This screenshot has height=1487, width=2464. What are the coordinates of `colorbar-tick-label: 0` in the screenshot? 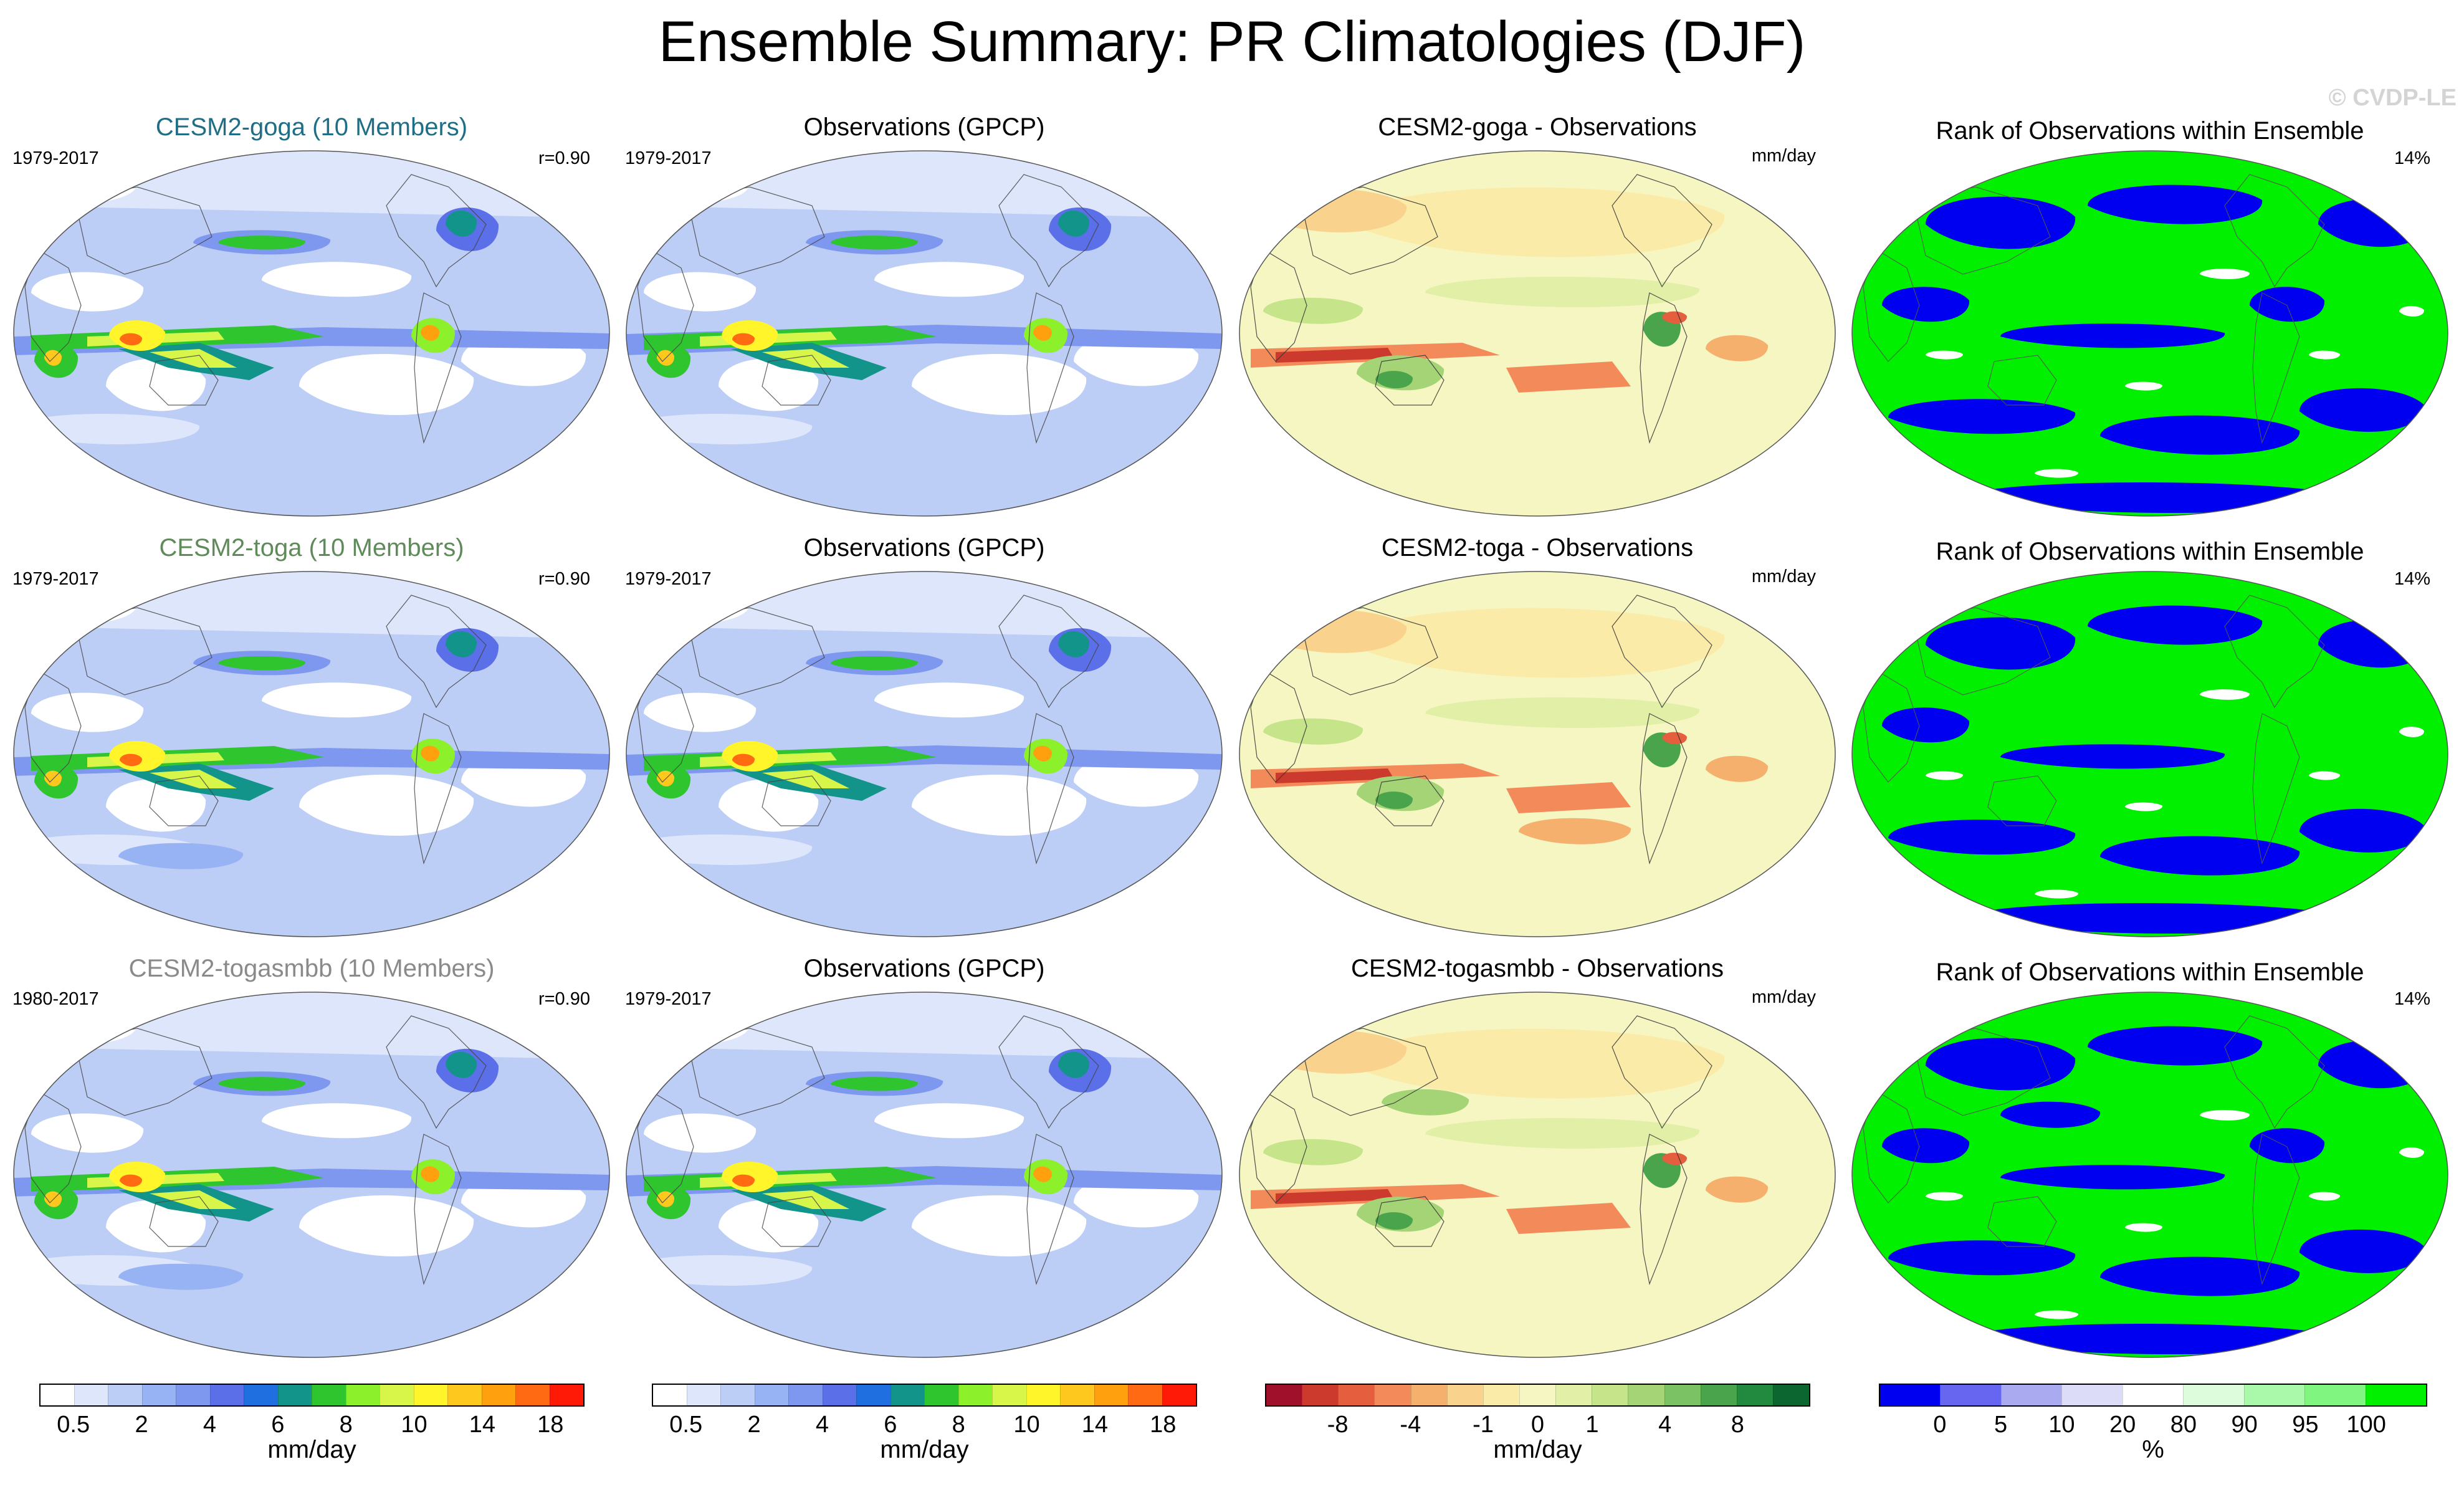 It's located at (1940, 1425).